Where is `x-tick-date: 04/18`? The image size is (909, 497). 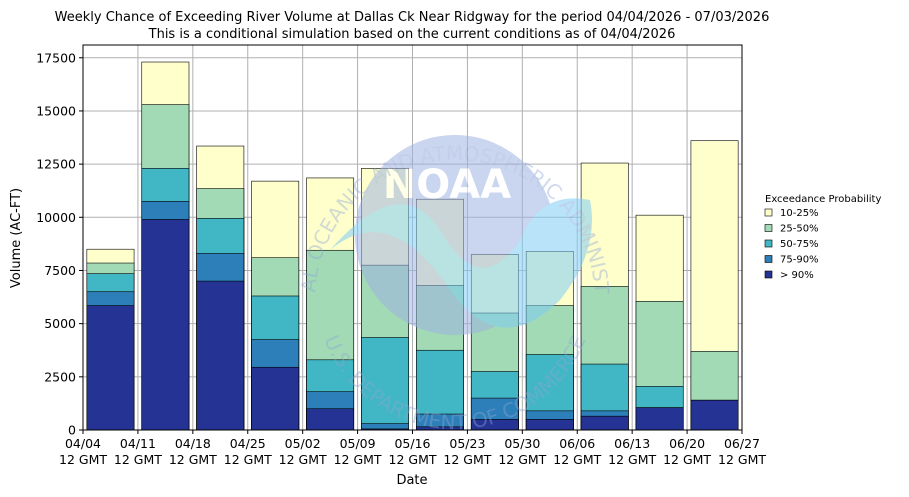 x-tick-date: 04/18 is located at coordinates (193, 443).